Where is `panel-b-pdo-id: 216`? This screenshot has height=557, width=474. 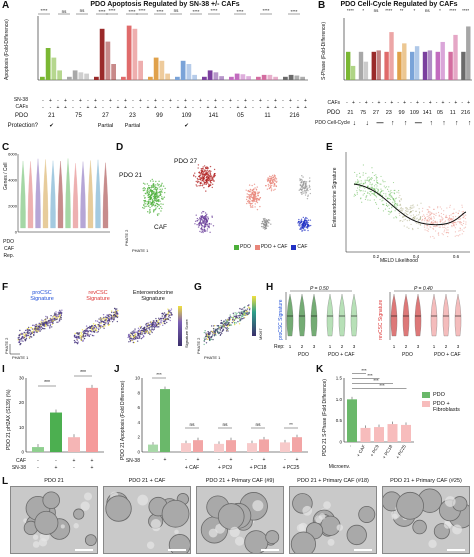 panel-b-pdo-id: 216 is located at coordinates (465, 113).